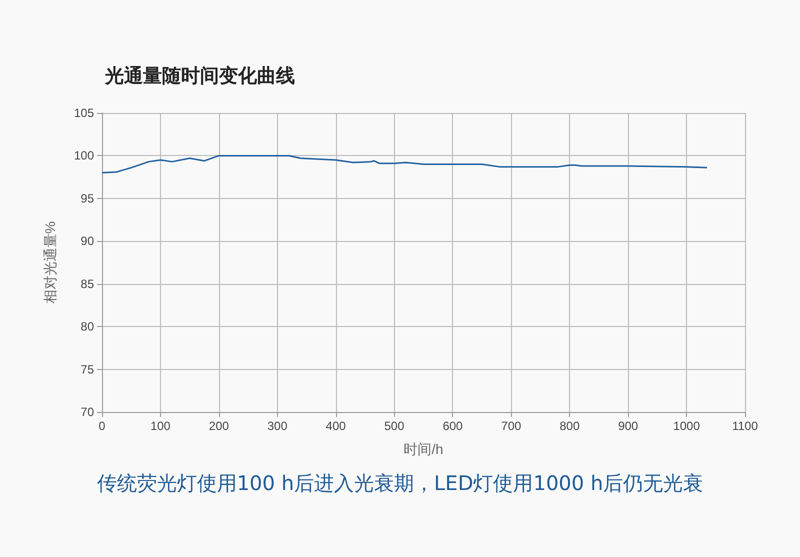  Describe the element at coordinates (277, 426) in the screenshot. I see `x-tick-label: 300` at that location.